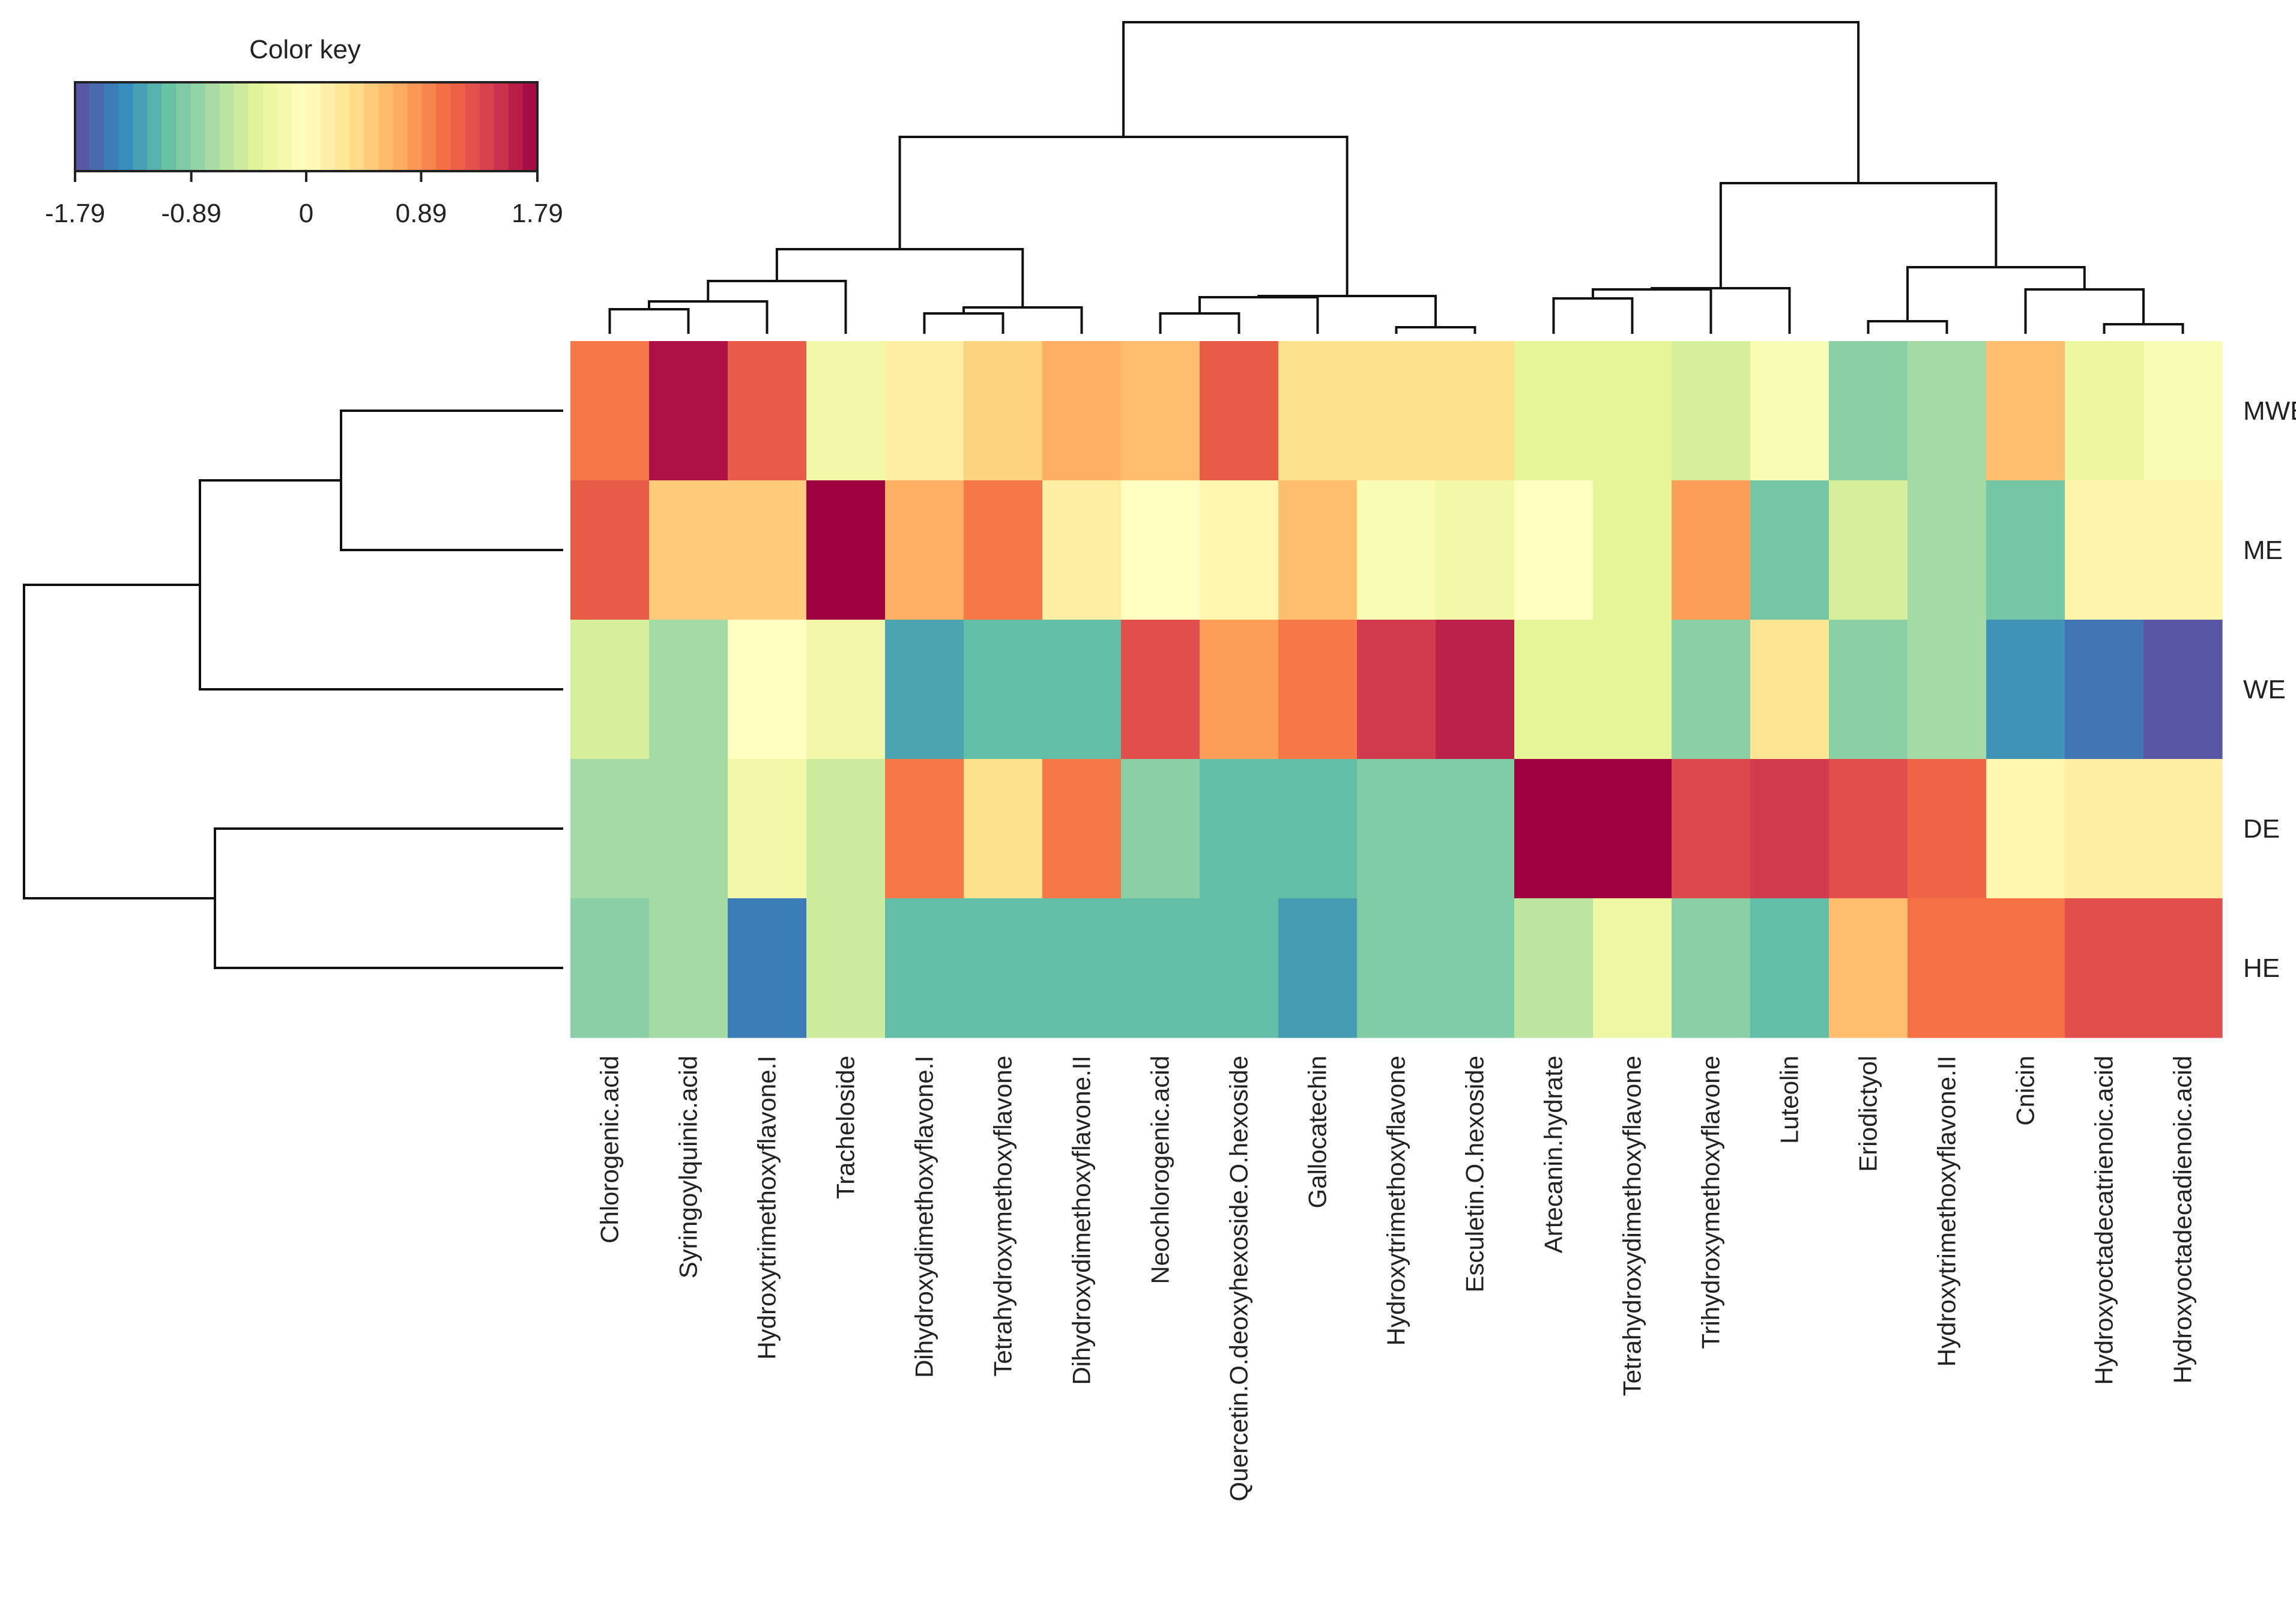 Image resolution: width=2296 pixels, height=1602 pixels. Describe the element at coordinates (1553, 1155) in the screenshot. I see `column-label: Artecanin.hydrate` at that location.